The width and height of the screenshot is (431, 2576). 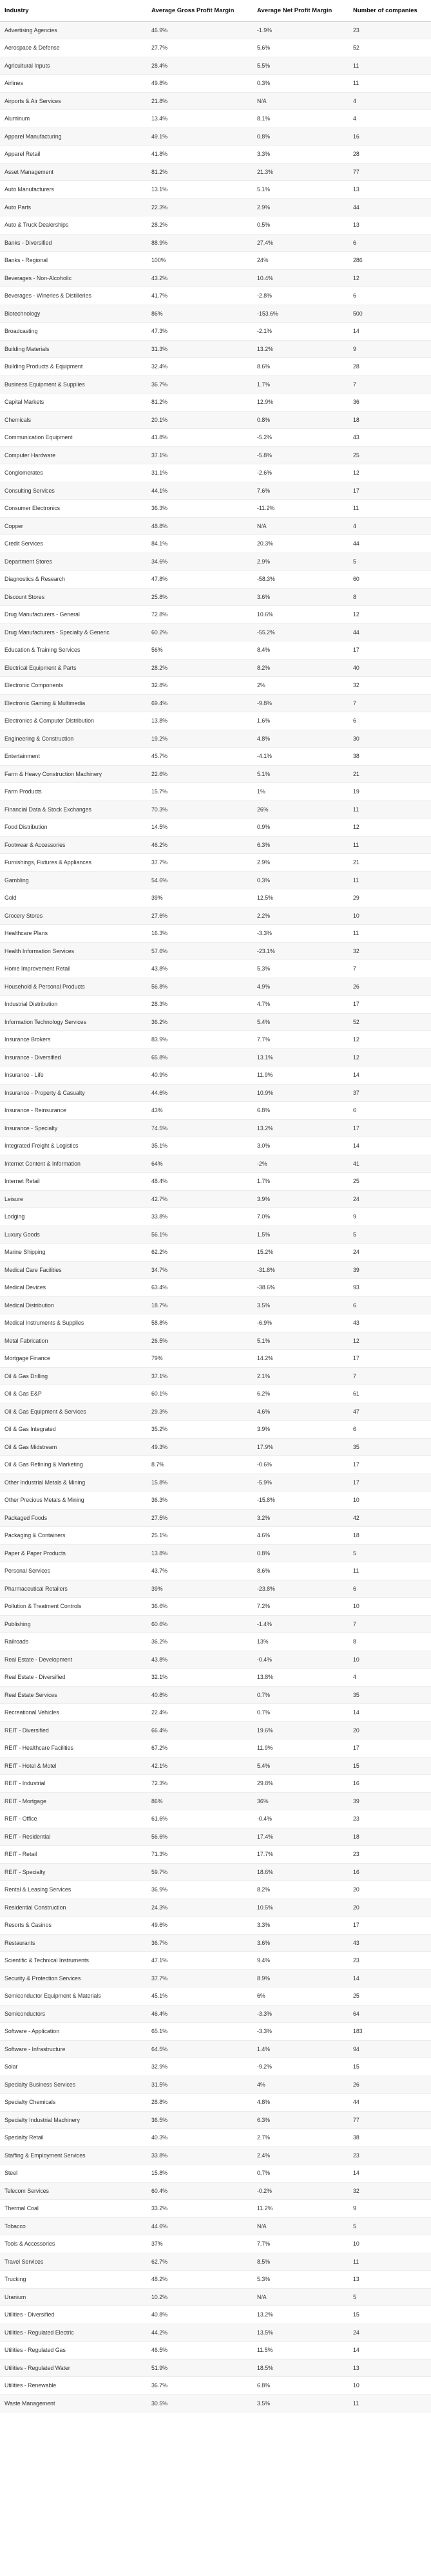 What do you see at coordinates (390, 2279) in the screenshot?
I see `cell-company-count: 13` at bounding box center [390, 2279].